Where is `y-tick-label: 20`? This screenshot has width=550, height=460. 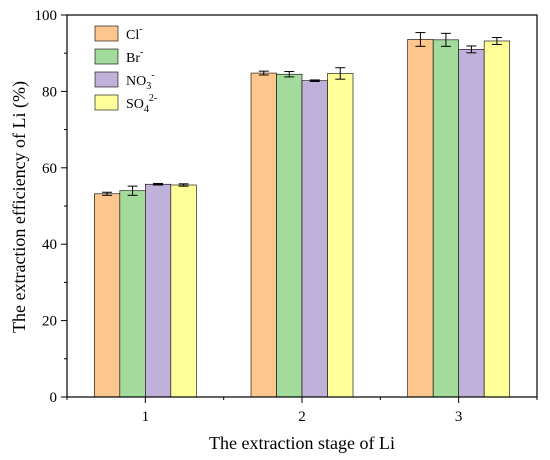
y-tick-label: 20 is located at coordinates (49, 322).